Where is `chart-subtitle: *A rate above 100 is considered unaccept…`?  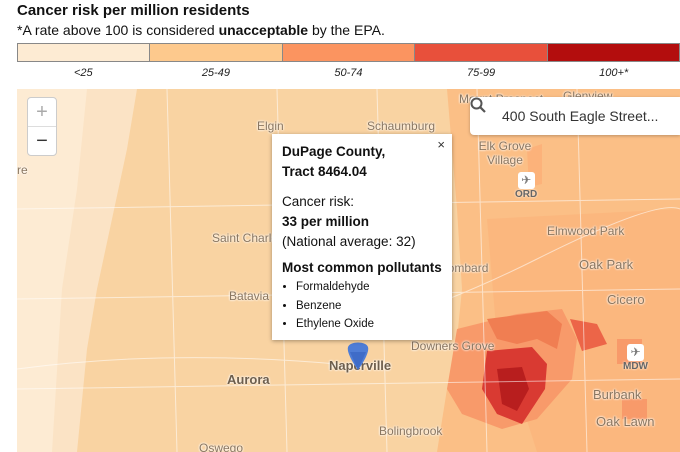
chart-subtitle: *A rate above 100 is considered unaccept… is located at coordinates (201, 30).